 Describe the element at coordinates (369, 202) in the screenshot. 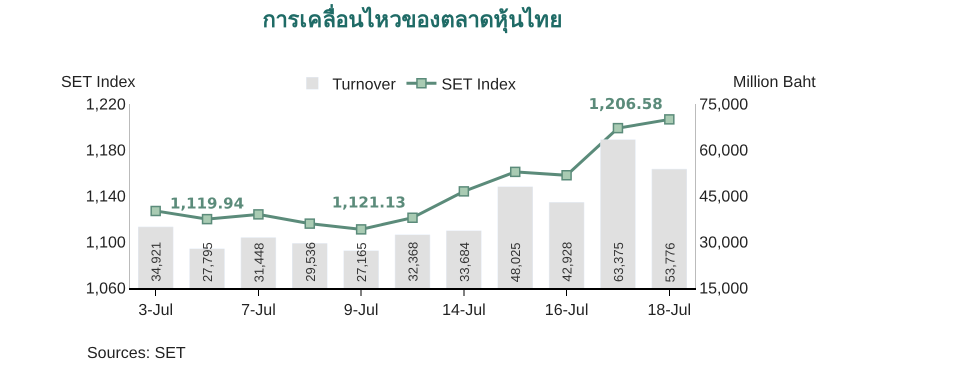

I see `data-label: 1,121.13` at that location.